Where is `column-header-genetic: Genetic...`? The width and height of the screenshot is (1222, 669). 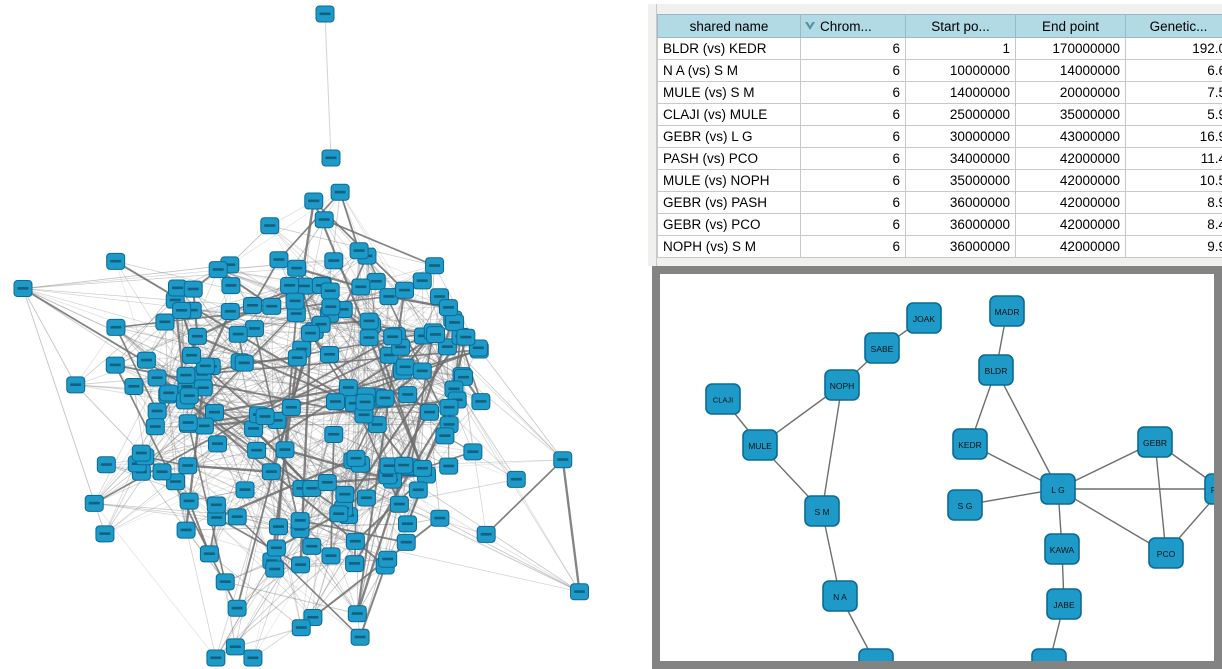 column-header-genetic: Genetic... is located at coordinates (1173, 26).